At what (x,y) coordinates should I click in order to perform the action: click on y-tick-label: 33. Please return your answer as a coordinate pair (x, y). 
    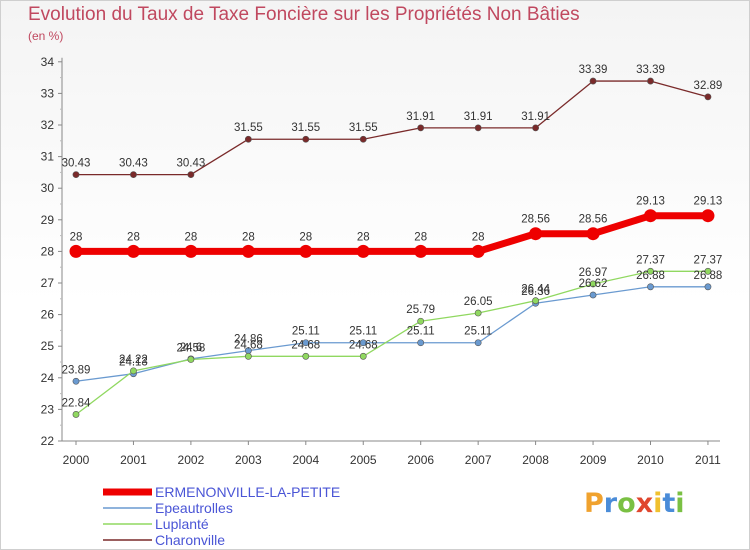
    Looking at the image, I should click on (48, 93).